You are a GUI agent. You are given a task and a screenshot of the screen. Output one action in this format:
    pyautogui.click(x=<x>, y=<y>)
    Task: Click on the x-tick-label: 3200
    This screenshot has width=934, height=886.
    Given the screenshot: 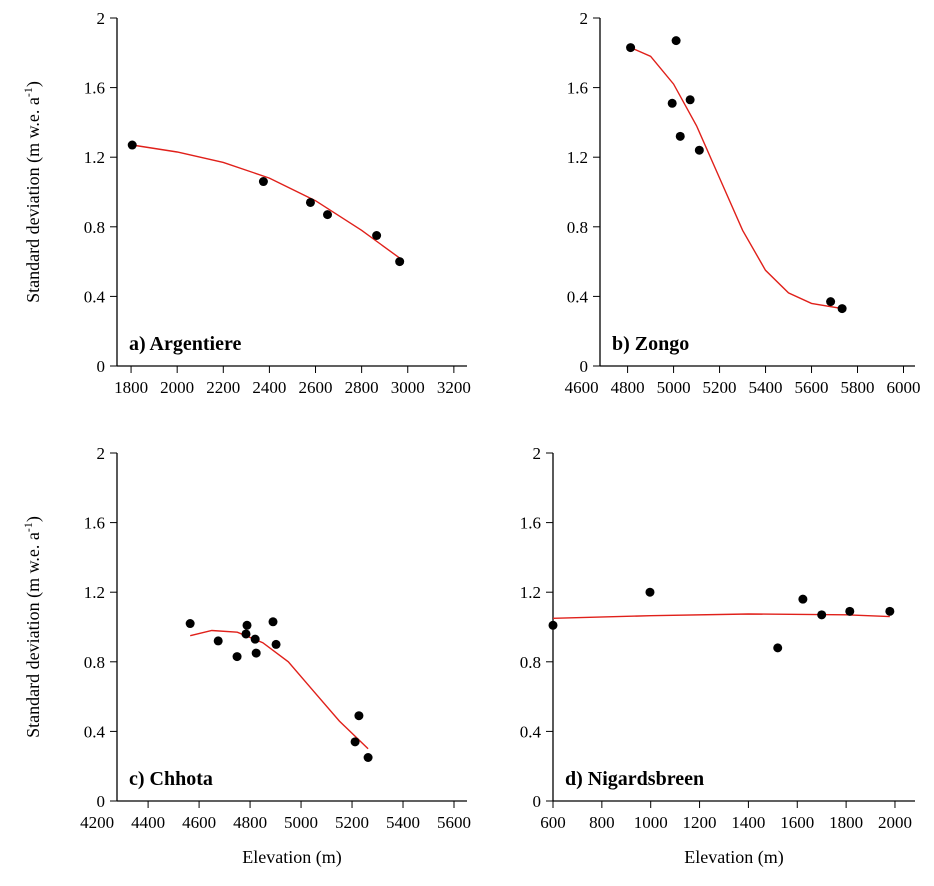 What is the action you would take?
    pyautogui.click(x=454, y=387)
    